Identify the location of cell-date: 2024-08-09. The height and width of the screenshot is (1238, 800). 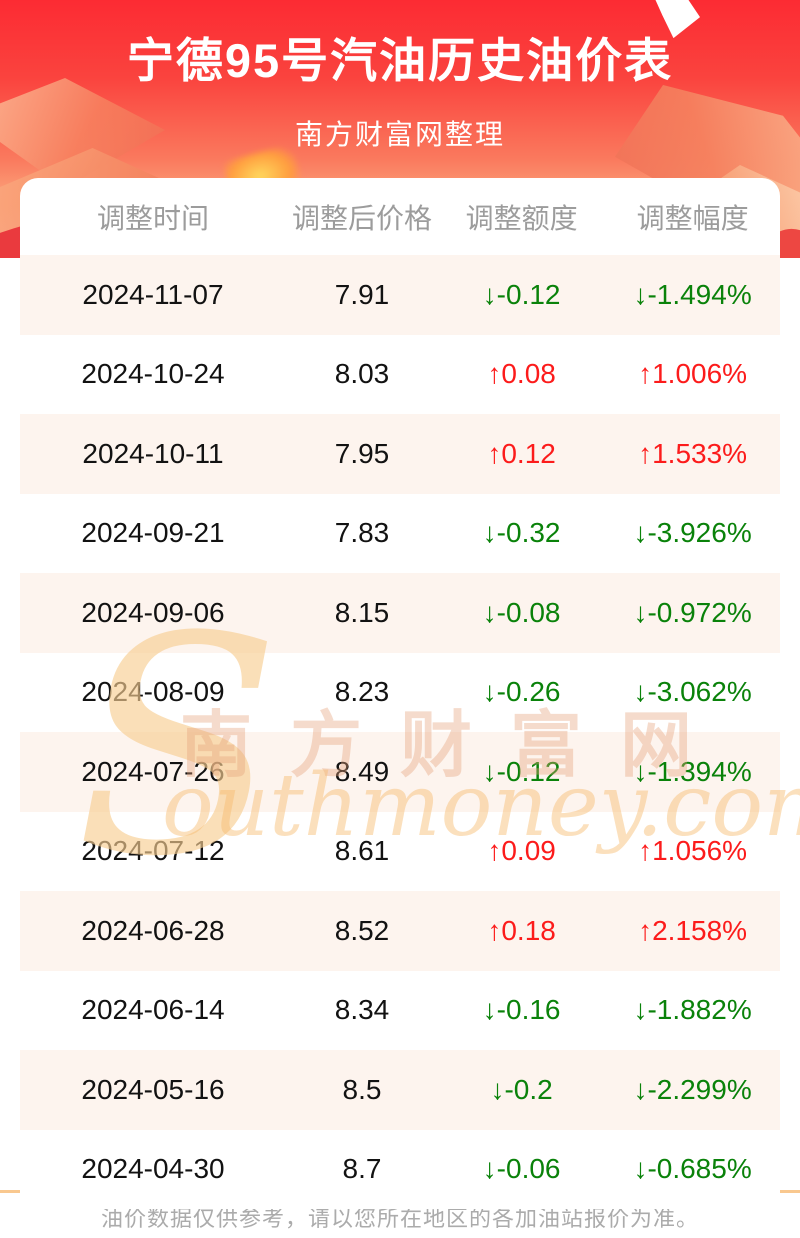
(153, 692).